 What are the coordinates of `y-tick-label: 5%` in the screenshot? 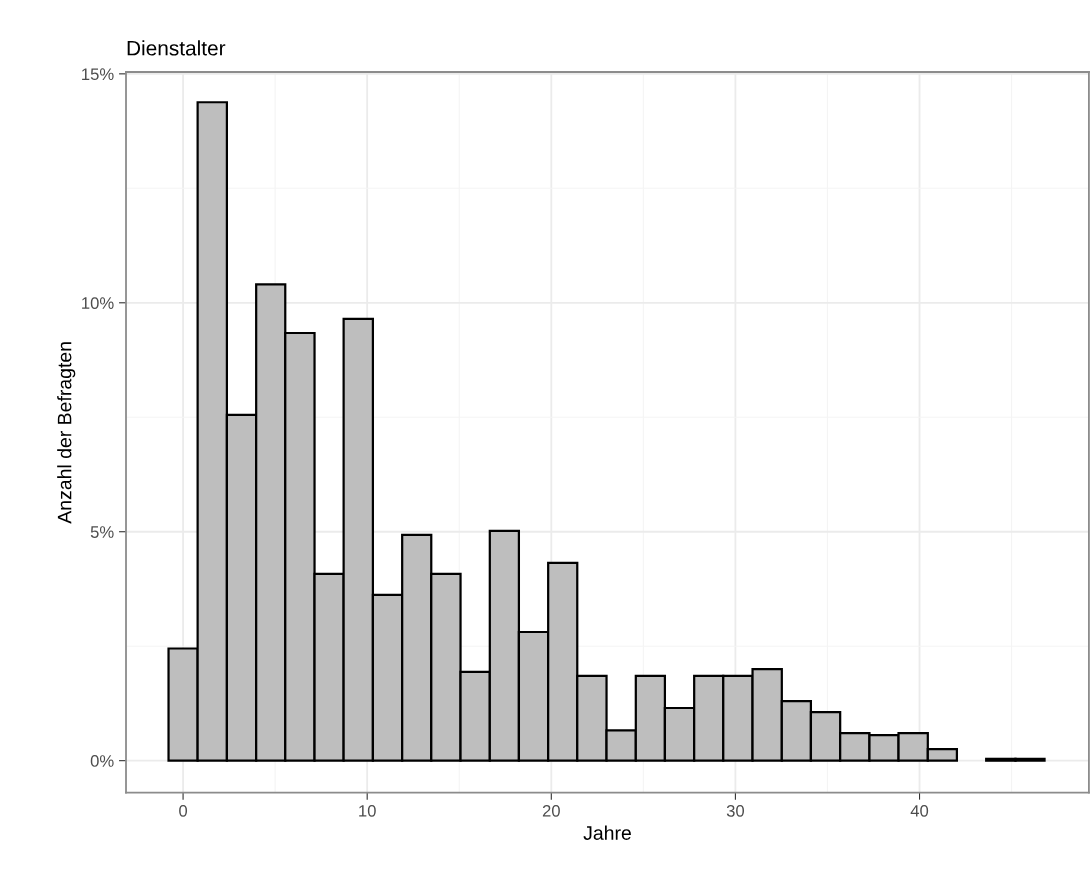 It's located at (102, 532).